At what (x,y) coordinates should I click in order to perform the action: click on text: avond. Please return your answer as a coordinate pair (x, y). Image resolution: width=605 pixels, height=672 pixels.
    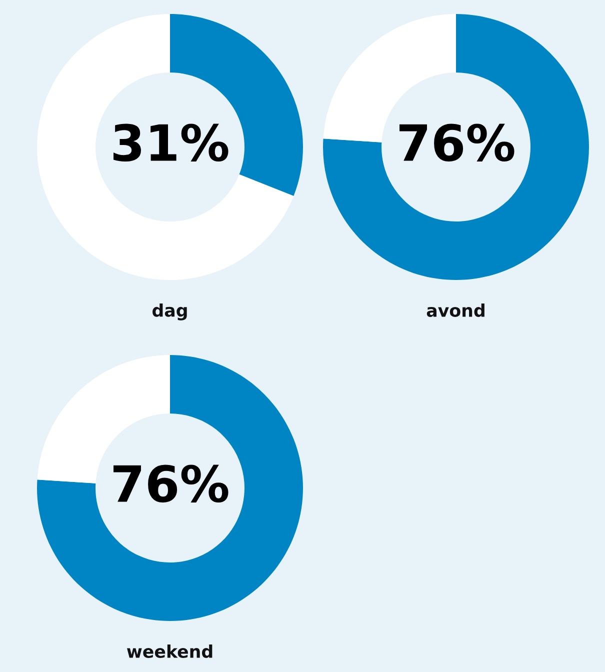
    Looking at the image, I should click on (455, 310).